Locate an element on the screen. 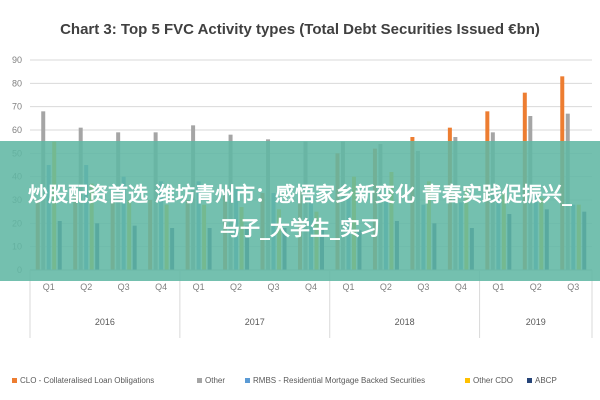 This screenshot has width=600, height=400. overlay-text: 炒股配资首选 潍坊青州市：感悟家乡新变化 青春实践促振兴_马子_大学生_实习 is located at coordinates (300, 211).